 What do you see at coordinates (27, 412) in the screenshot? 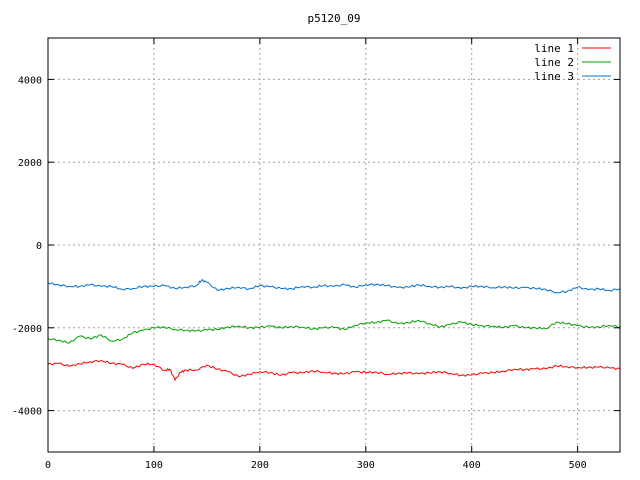
I see `y-tick-label: -4000` at bounding box center [27, 412].